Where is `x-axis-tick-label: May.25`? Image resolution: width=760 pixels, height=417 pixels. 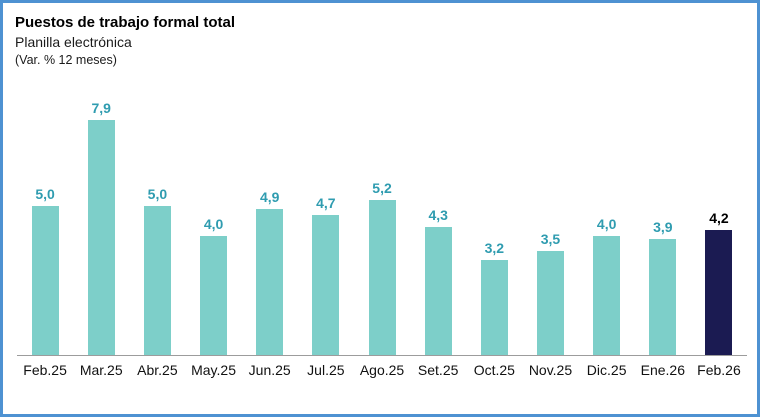
x-axis-tick-label: May.25 is located at coordinates (213, 370).